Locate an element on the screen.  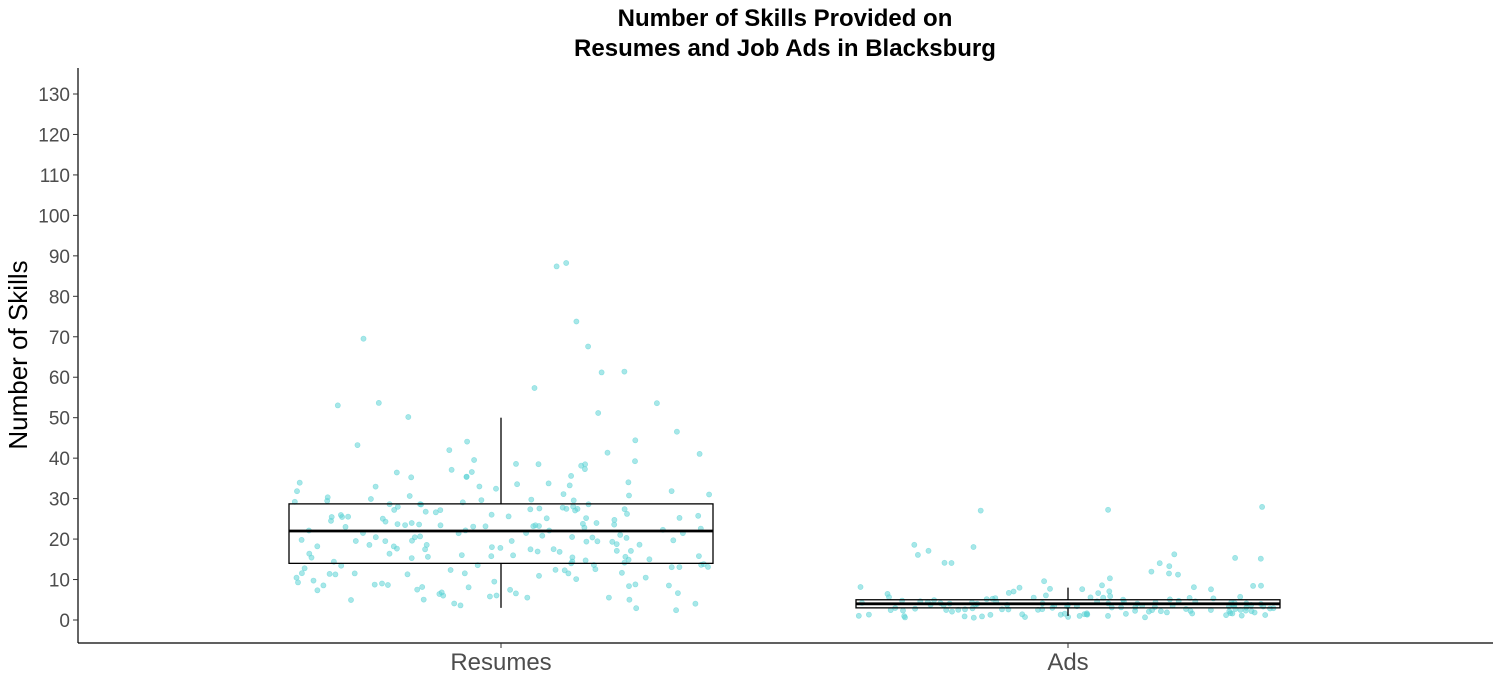
y-tick-label-70: 70 is located at coordinates (59, 338).